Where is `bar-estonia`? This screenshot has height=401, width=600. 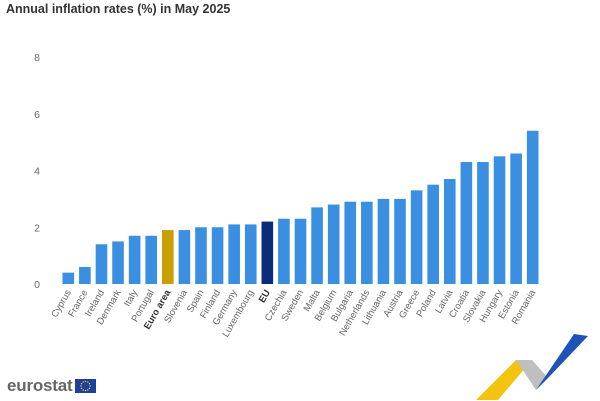 bar-estonia is located at coordinates (516, 218).